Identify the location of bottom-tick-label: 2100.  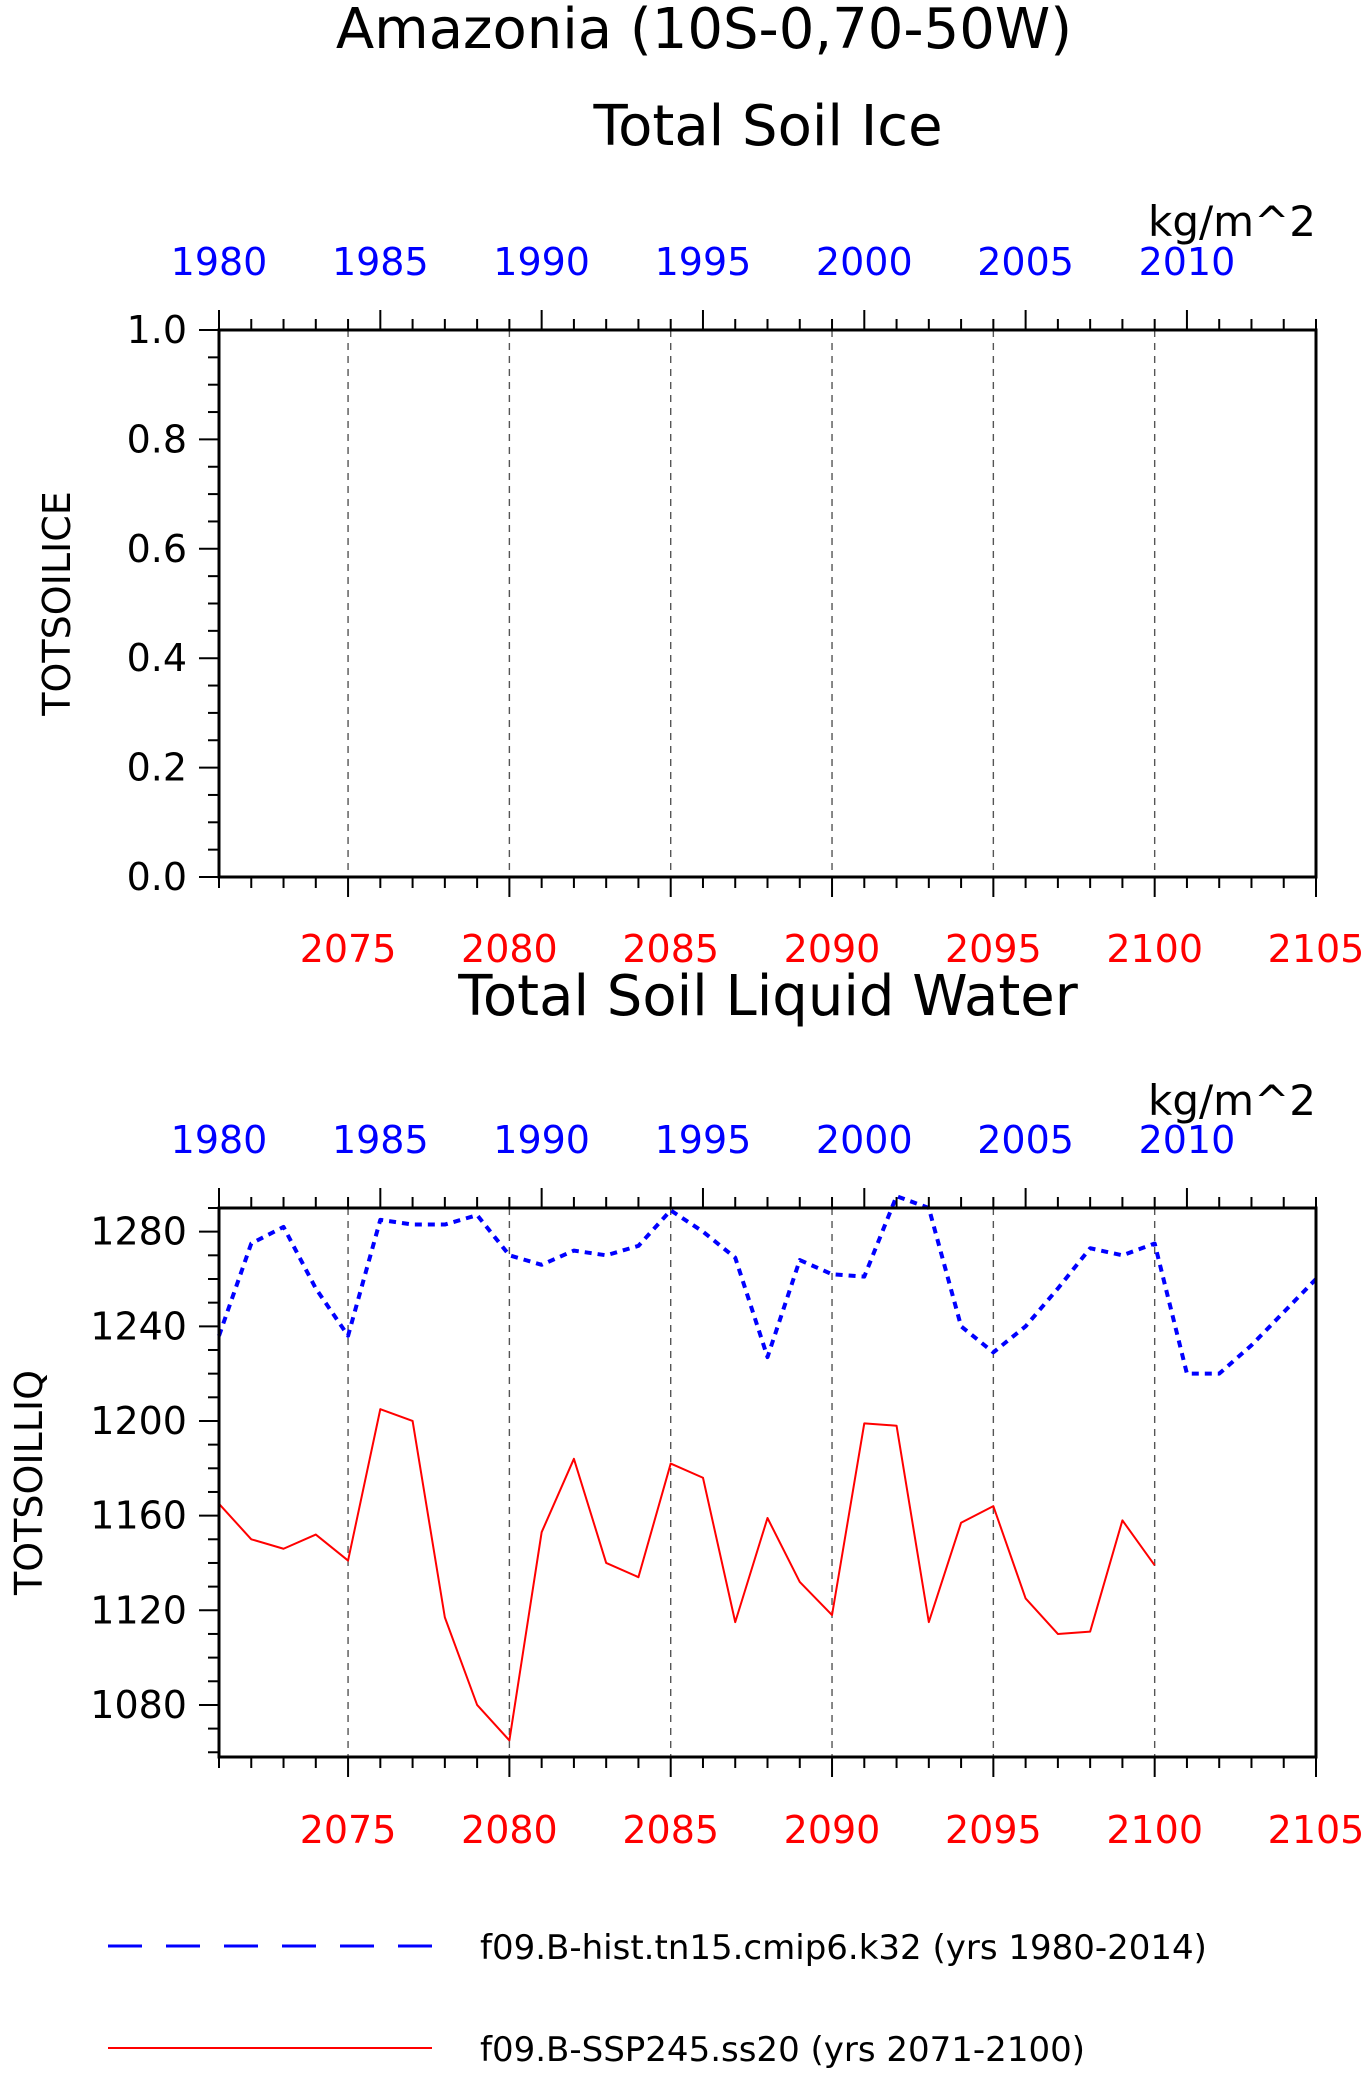
(1154, 949).